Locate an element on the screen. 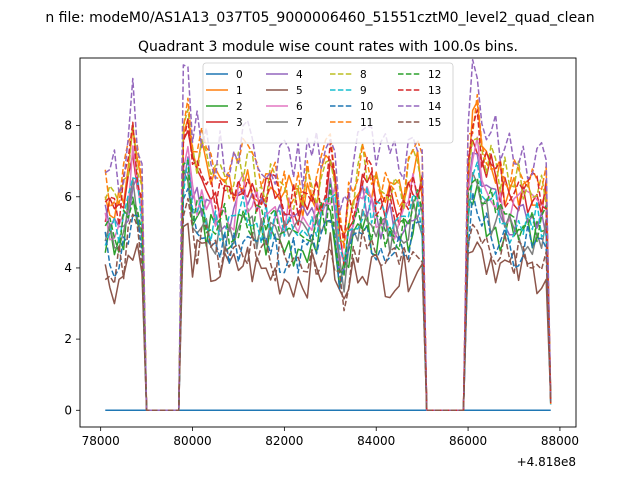 The image size is (640, 480). x-tick-label: 82000 is located at coordinates (284, 441).